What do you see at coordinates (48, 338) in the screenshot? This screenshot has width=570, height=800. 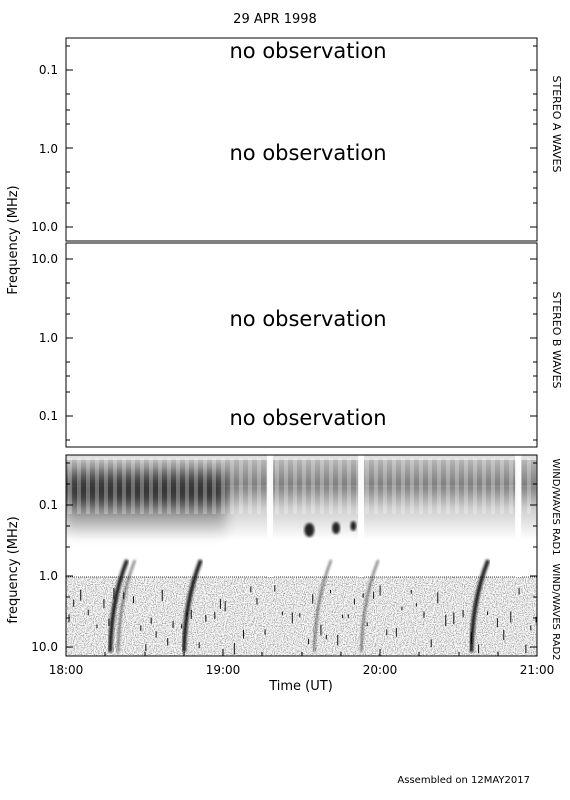 I see `stereo-b-ytick-2: 1.0` at bounding box center [48, 338].